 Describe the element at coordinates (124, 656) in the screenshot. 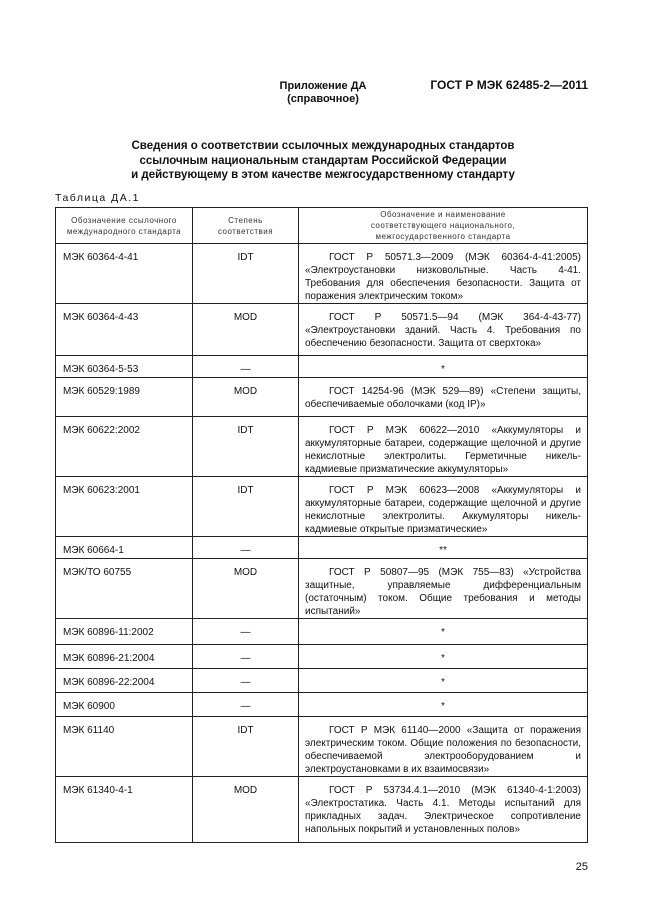

I see `reference-standard: МЭК 60896-21:2004` at that location.